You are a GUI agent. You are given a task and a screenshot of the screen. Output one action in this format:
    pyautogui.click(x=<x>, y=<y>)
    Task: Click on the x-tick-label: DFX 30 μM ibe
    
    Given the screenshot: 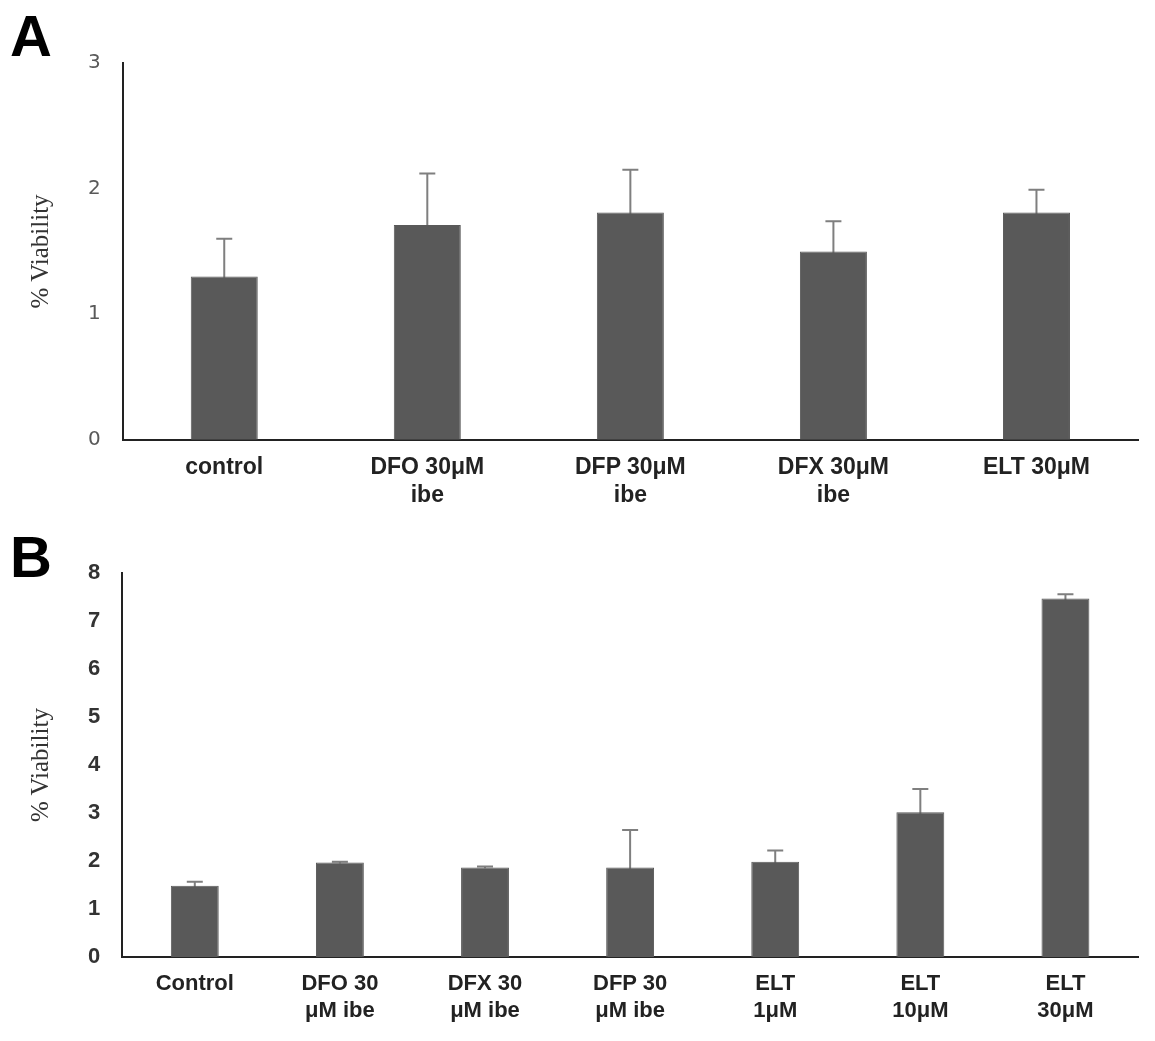 What is the action you would take?
    pyautogui.click(x=485, y=996)
    